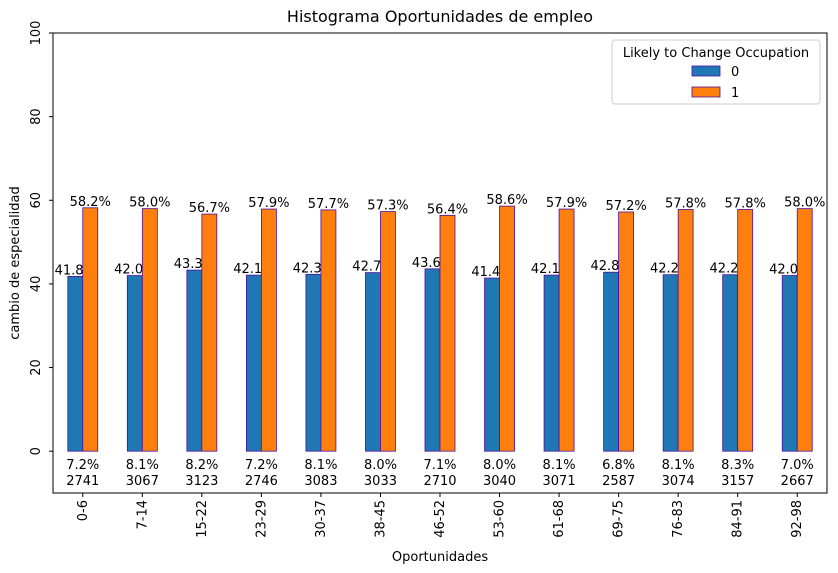 The image size is (838, 573). Describe the element at coordinates (201, 465) in the screenshot. I see `category-share-label: 8.2%` at that location.